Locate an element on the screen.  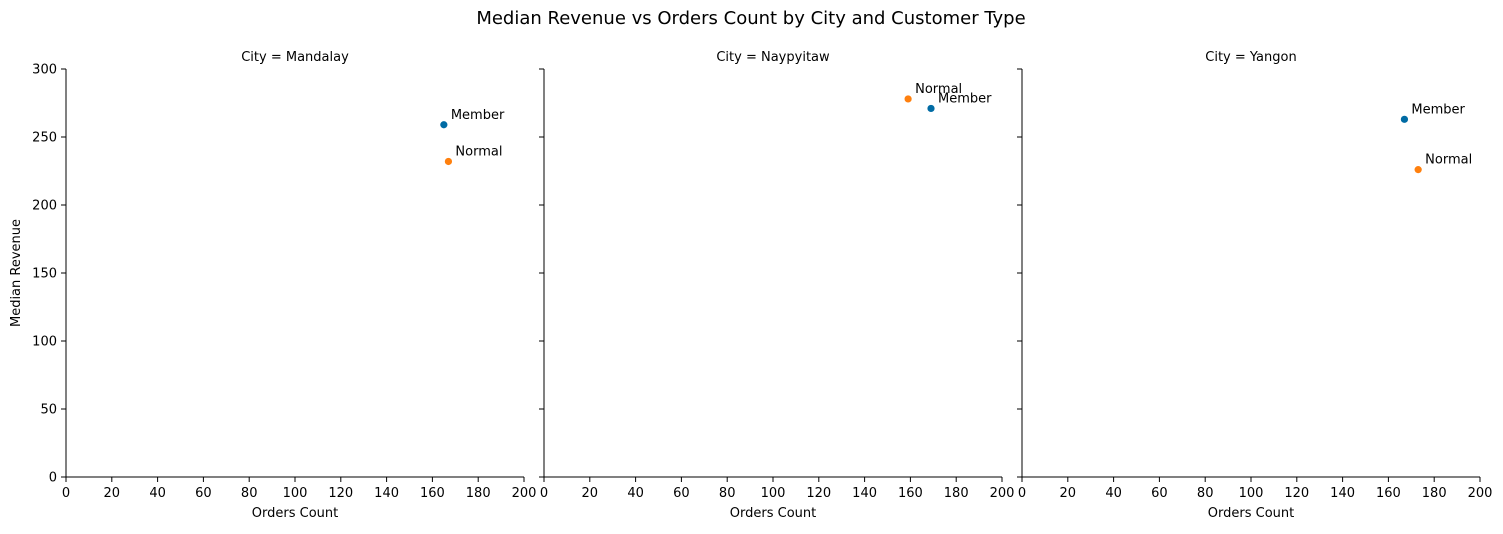
y-tick-label: 200 is located at coordinates (44, 206).